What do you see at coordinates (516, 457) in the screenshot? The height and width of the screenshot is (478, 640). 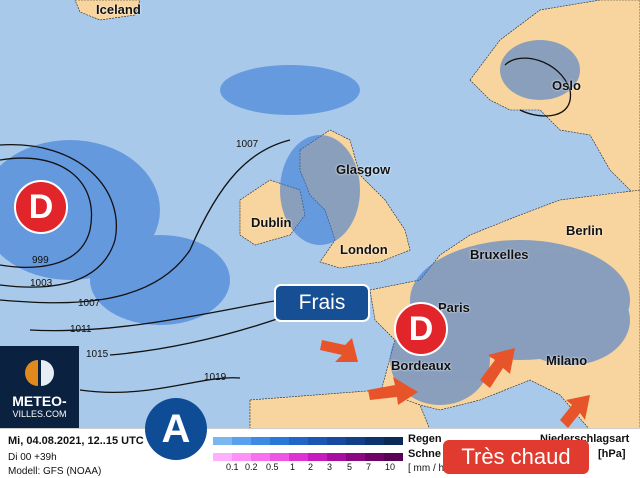 I see `tres-chaud-label: Très chaud` at bounding box center [516, 457].